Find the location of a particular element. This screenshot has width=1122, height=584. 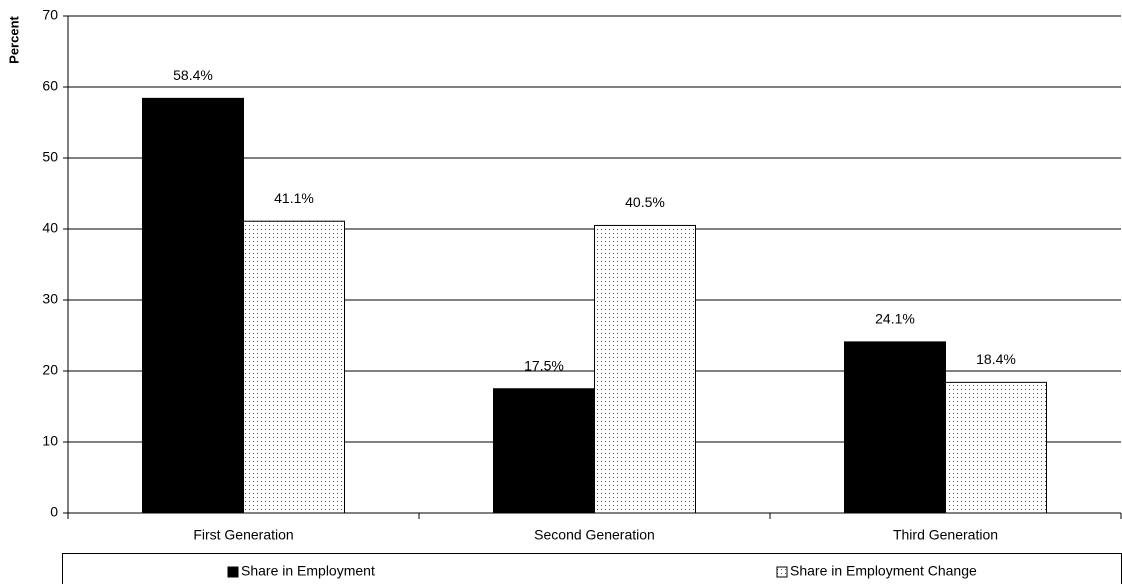

legend-label: Share in Employment Change is located at coordinates (883, 571).